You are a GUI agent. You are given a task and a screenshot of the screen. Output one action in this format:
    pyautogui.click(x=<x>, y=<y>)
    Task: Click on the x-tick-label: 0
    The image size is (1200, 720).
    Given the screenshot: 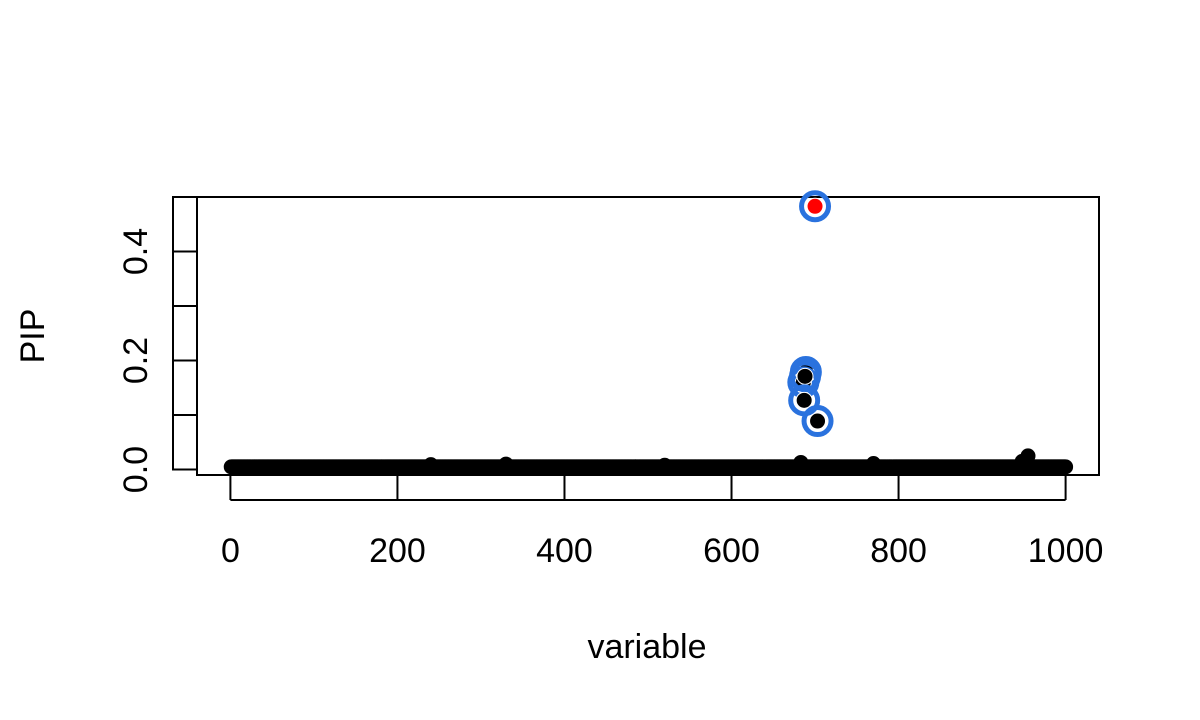 What is the action you would take?
    pyautogui.click(x=230, y=551)
    